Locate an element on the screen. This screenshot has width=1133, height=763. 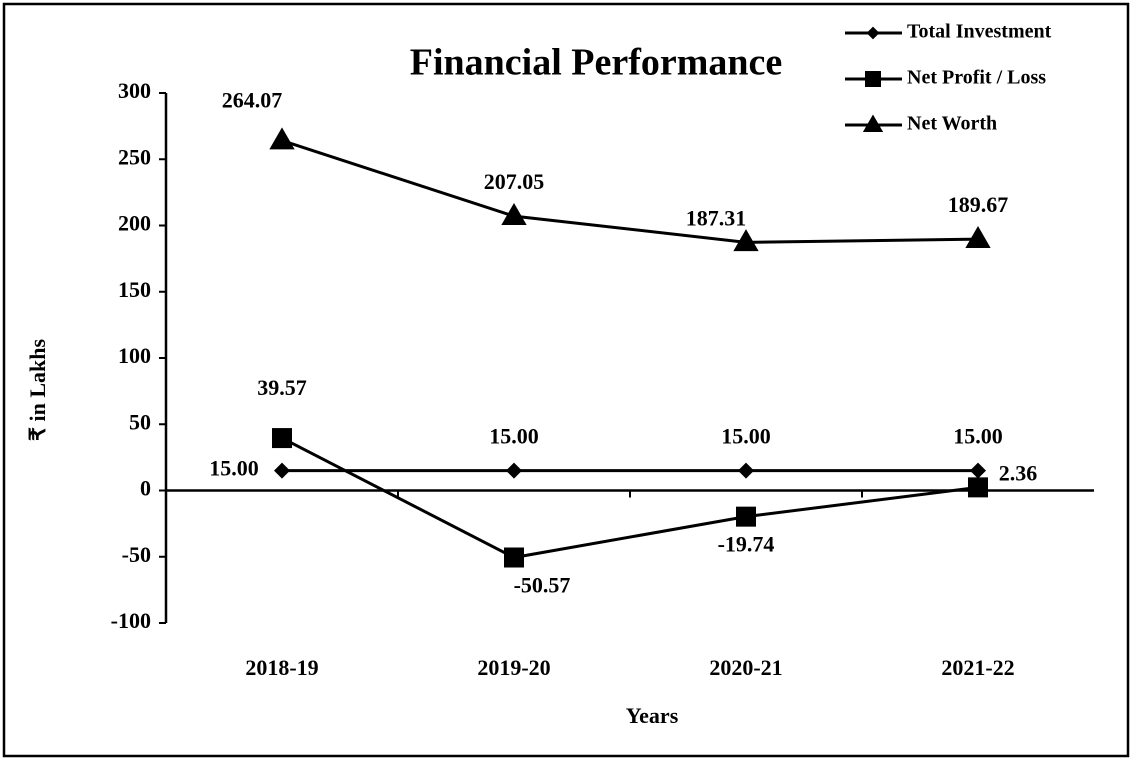
y-tick-label: 300 is located at coordinates (134, 90).